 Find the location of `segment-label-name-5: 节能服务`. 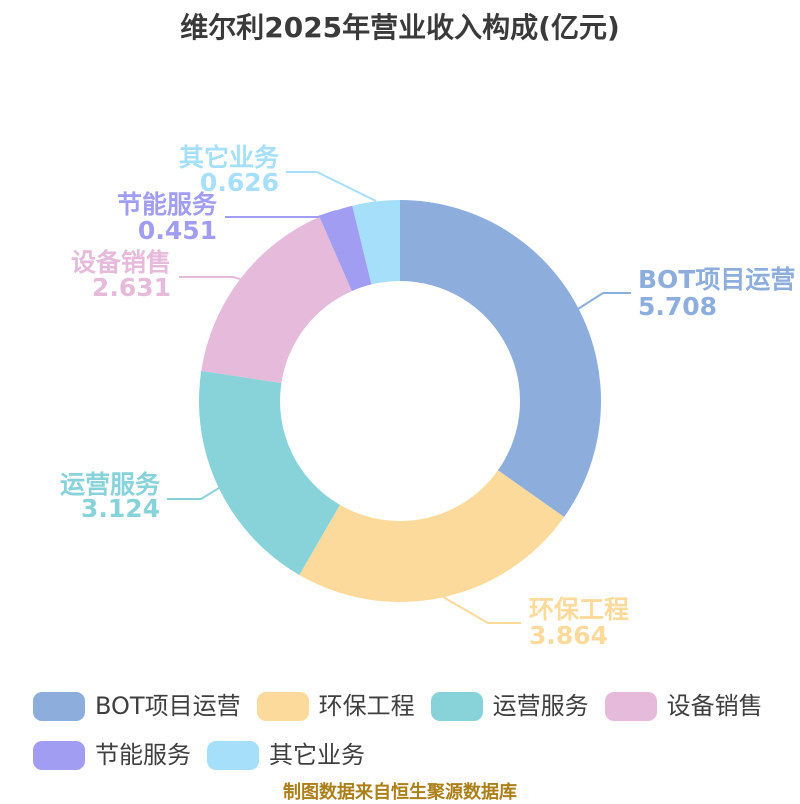

segment-label-name-5: 节能服务 is located at coordinates (167, 204).